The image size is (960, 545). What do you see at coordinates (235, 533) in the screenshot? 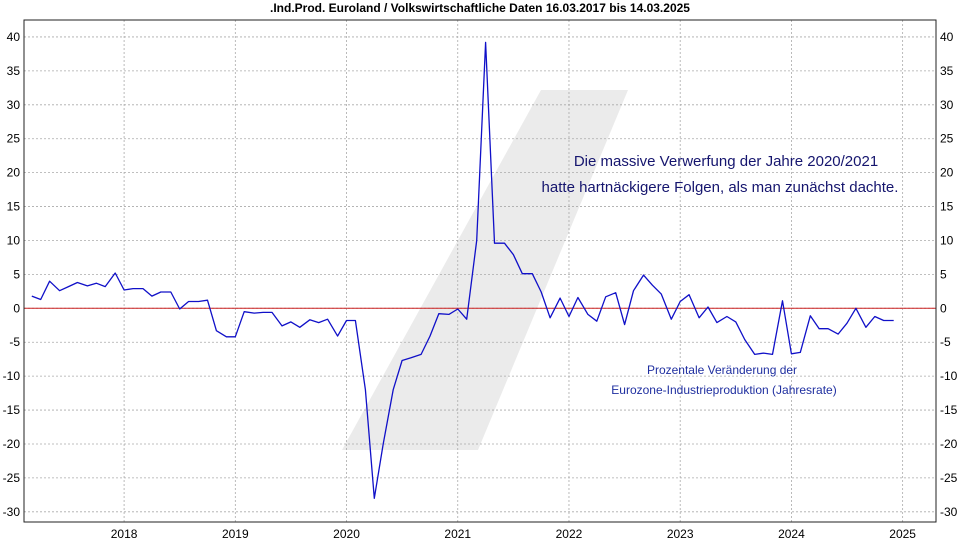
I see `x-tick-label: 2019` at bounding box center [235, 533].